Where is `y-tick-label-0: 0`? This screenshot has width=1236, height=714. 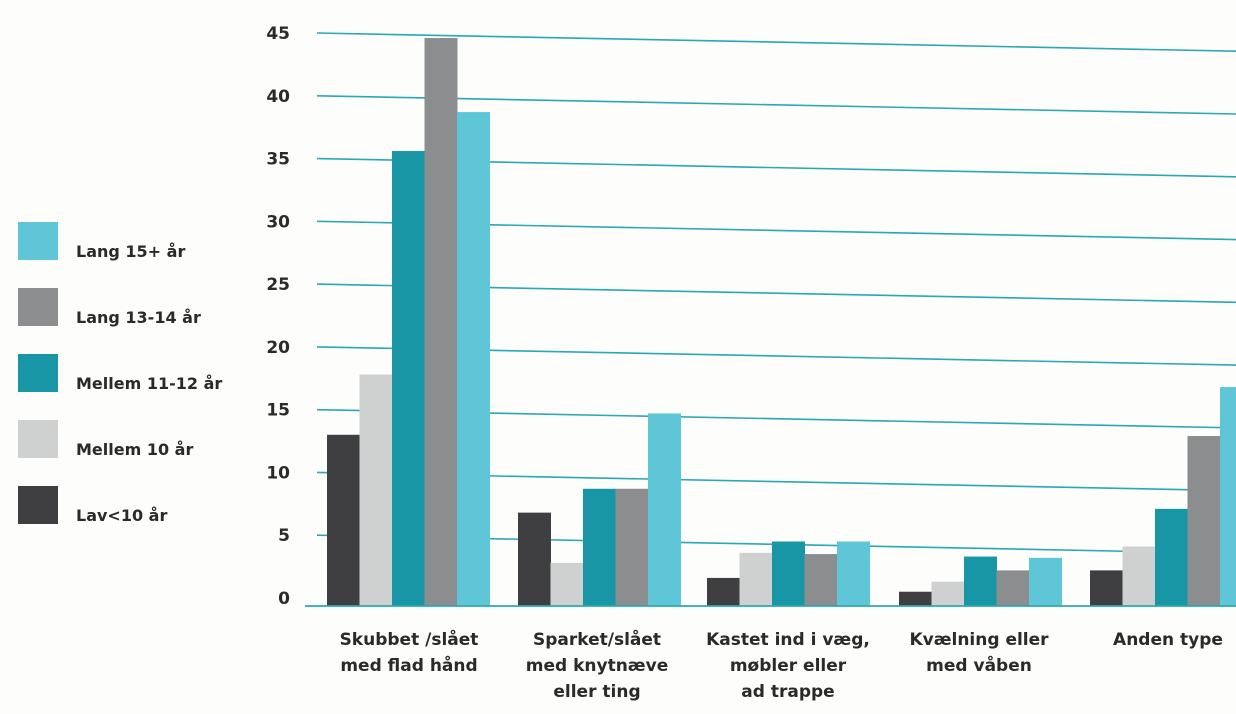
y-tick-label-0: 0 is located at coordinates (284, 599).